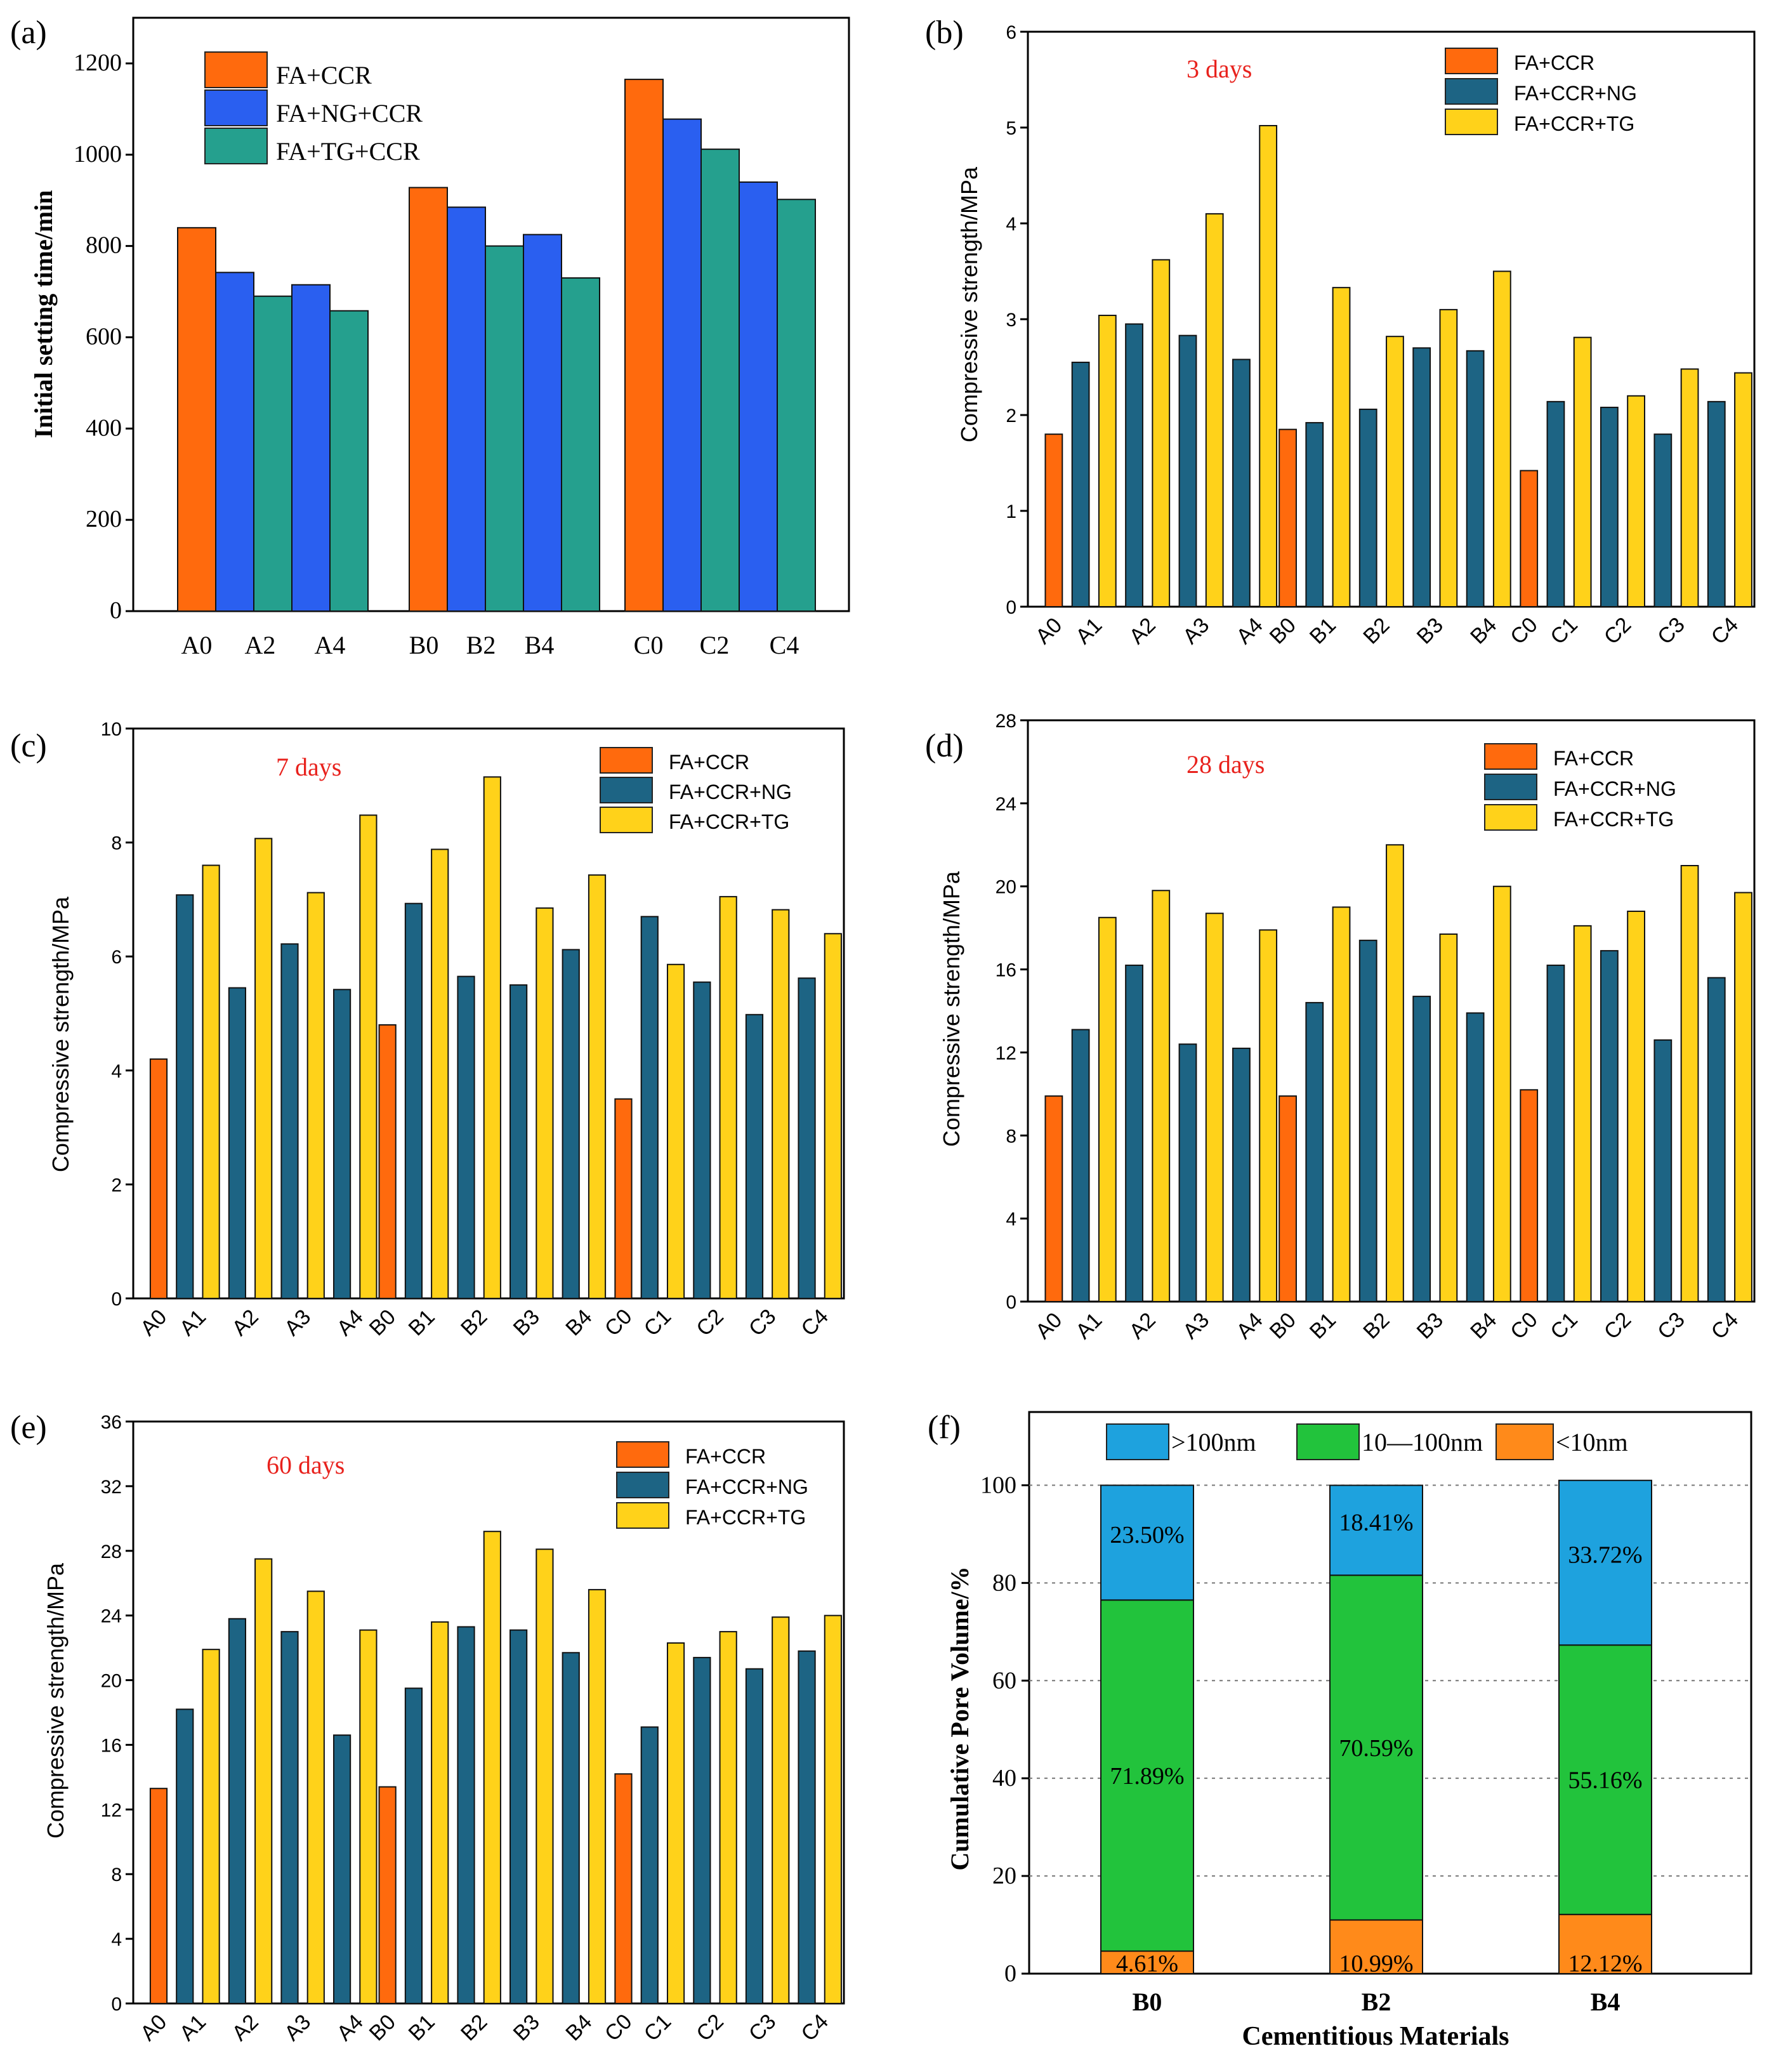  I want to click on segment-label: 4.61%, so click(1147, 1964).